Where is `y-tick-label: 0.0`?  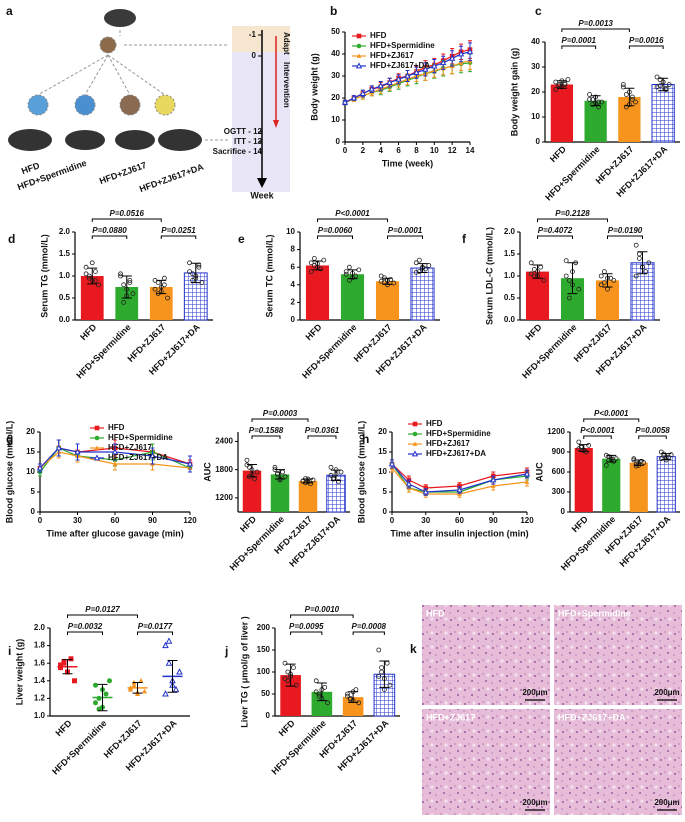 y-tick-label: 0.0 is located at coordinates (510, 319).